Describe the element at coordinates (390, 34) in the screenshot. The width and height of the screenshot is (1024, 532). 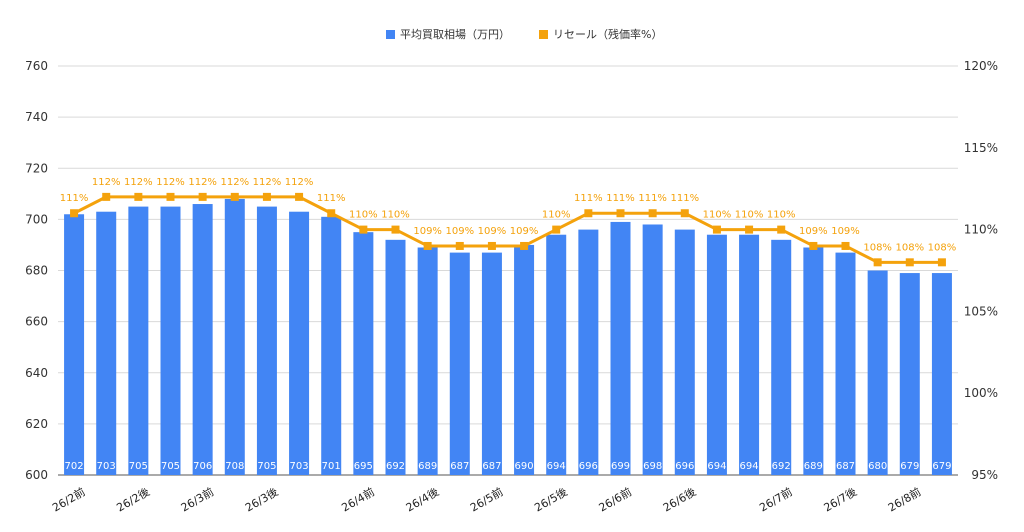
I see `legend-swatch-bar` at that location.